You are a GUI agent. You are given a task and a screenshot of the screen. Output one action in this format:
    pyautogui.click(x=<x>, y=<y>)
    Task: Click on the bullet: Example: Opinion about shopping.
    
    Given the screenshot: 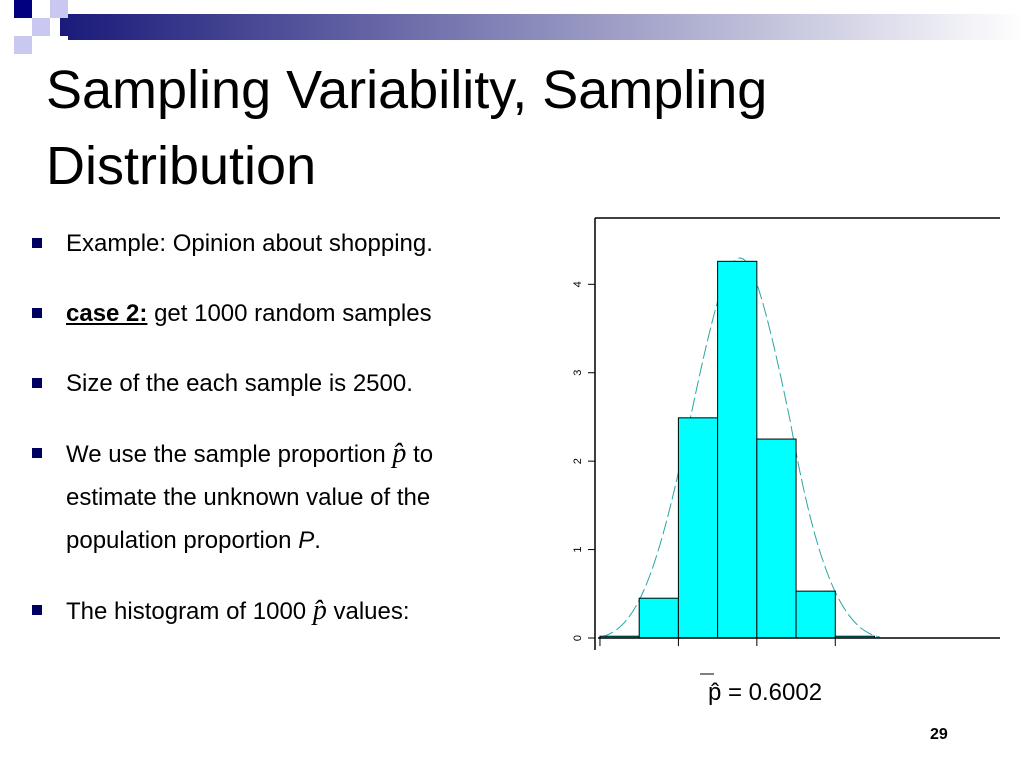 What is the action you would take?
    pyautogui.click(x=290, y=243)
    